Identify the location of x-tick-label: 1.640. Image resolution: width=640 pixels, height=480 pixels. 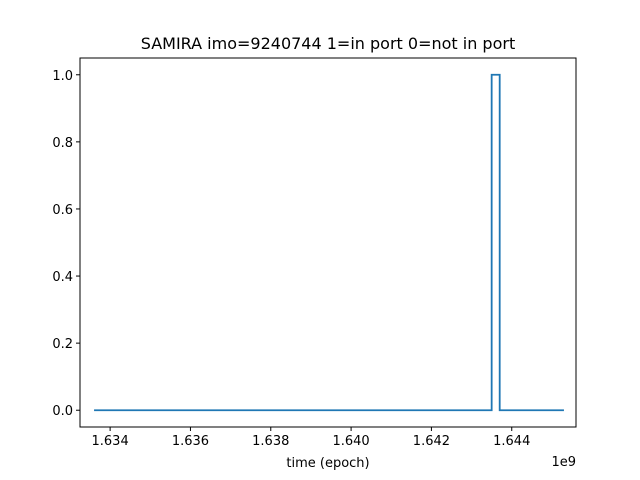
(350, 441).